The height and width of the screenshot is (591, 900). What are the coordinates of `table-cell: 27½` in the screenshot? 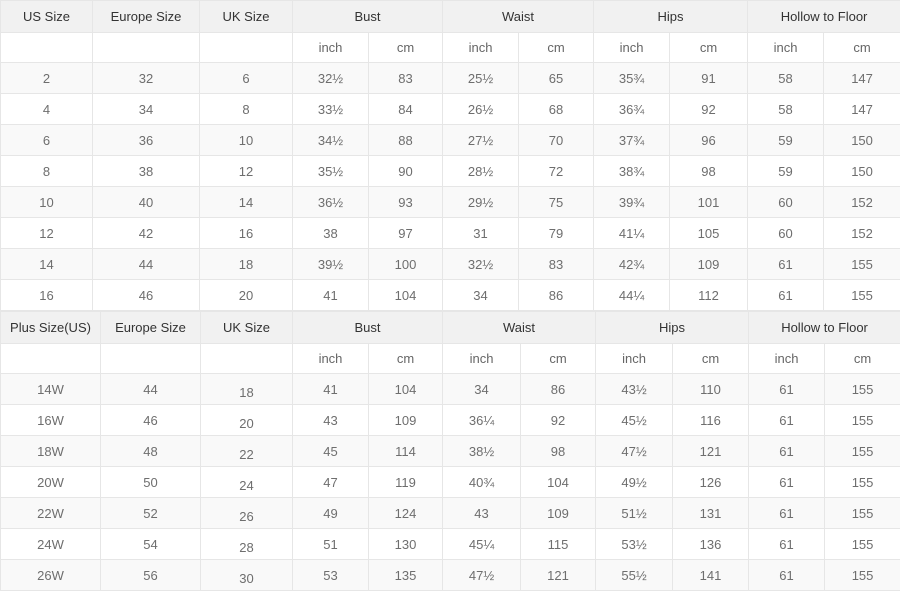 It's located at (481, 140).